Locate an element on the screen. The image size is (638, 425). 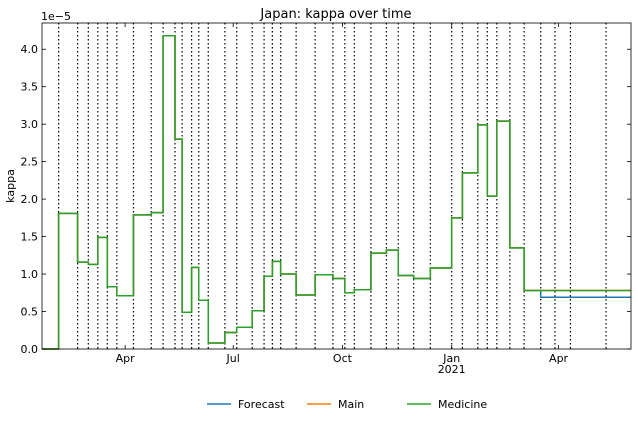
x-tick-label-2: Oct is located at coordinates (343, 358).